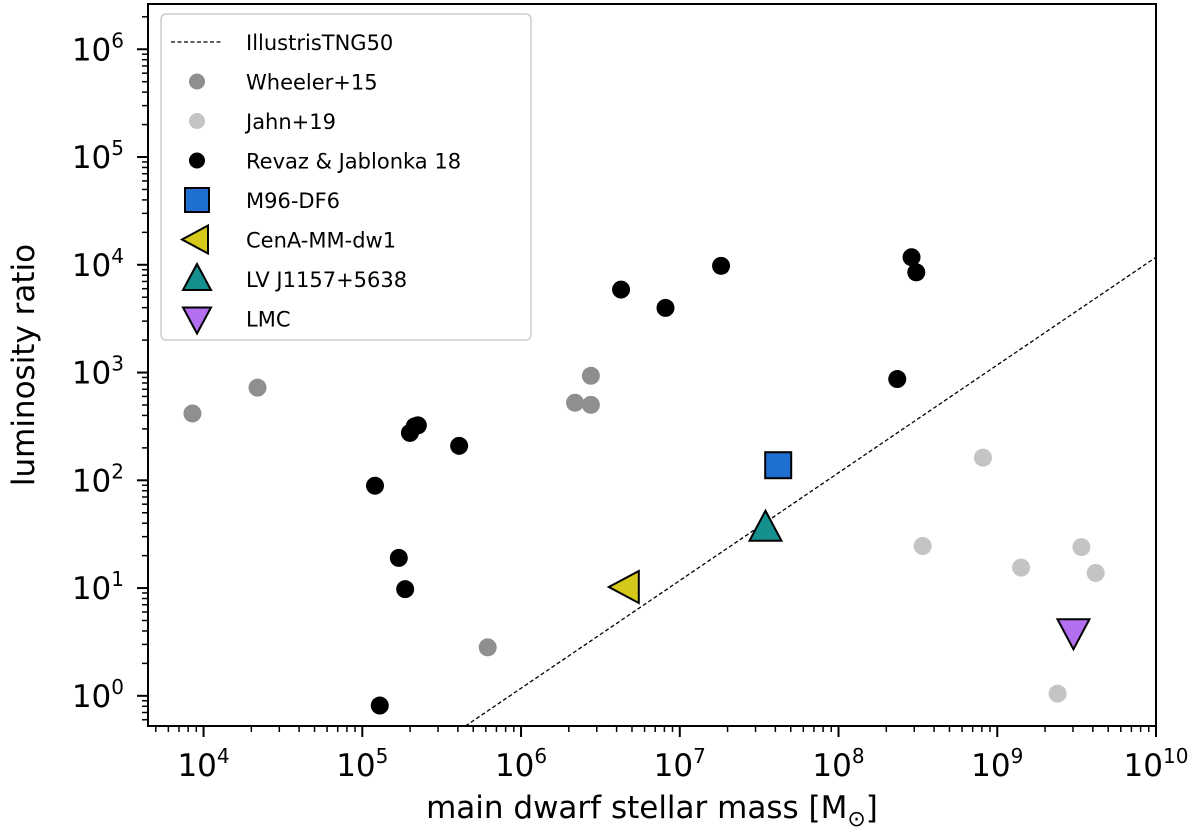 This screenshot has width=1200, height=834. What do you see at coordinates (293, 201) in the screenshot?
I see `legend-label-m96-df6: M96-DF6` at bounding box center [293, 201].